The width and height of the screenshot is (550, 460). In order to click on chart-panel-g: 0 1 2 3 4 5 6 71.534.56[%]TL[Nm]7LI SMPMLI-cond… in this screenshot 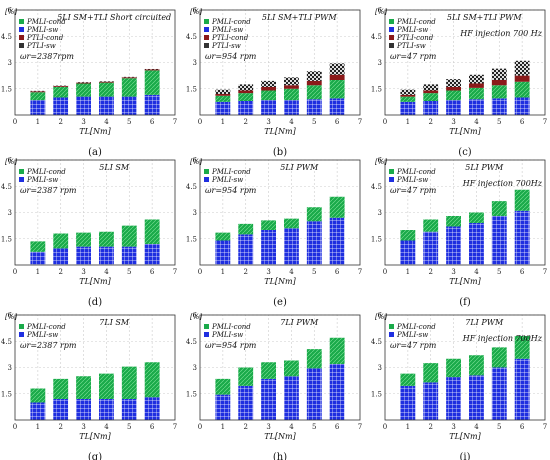, I will do `click(89, 386)`.